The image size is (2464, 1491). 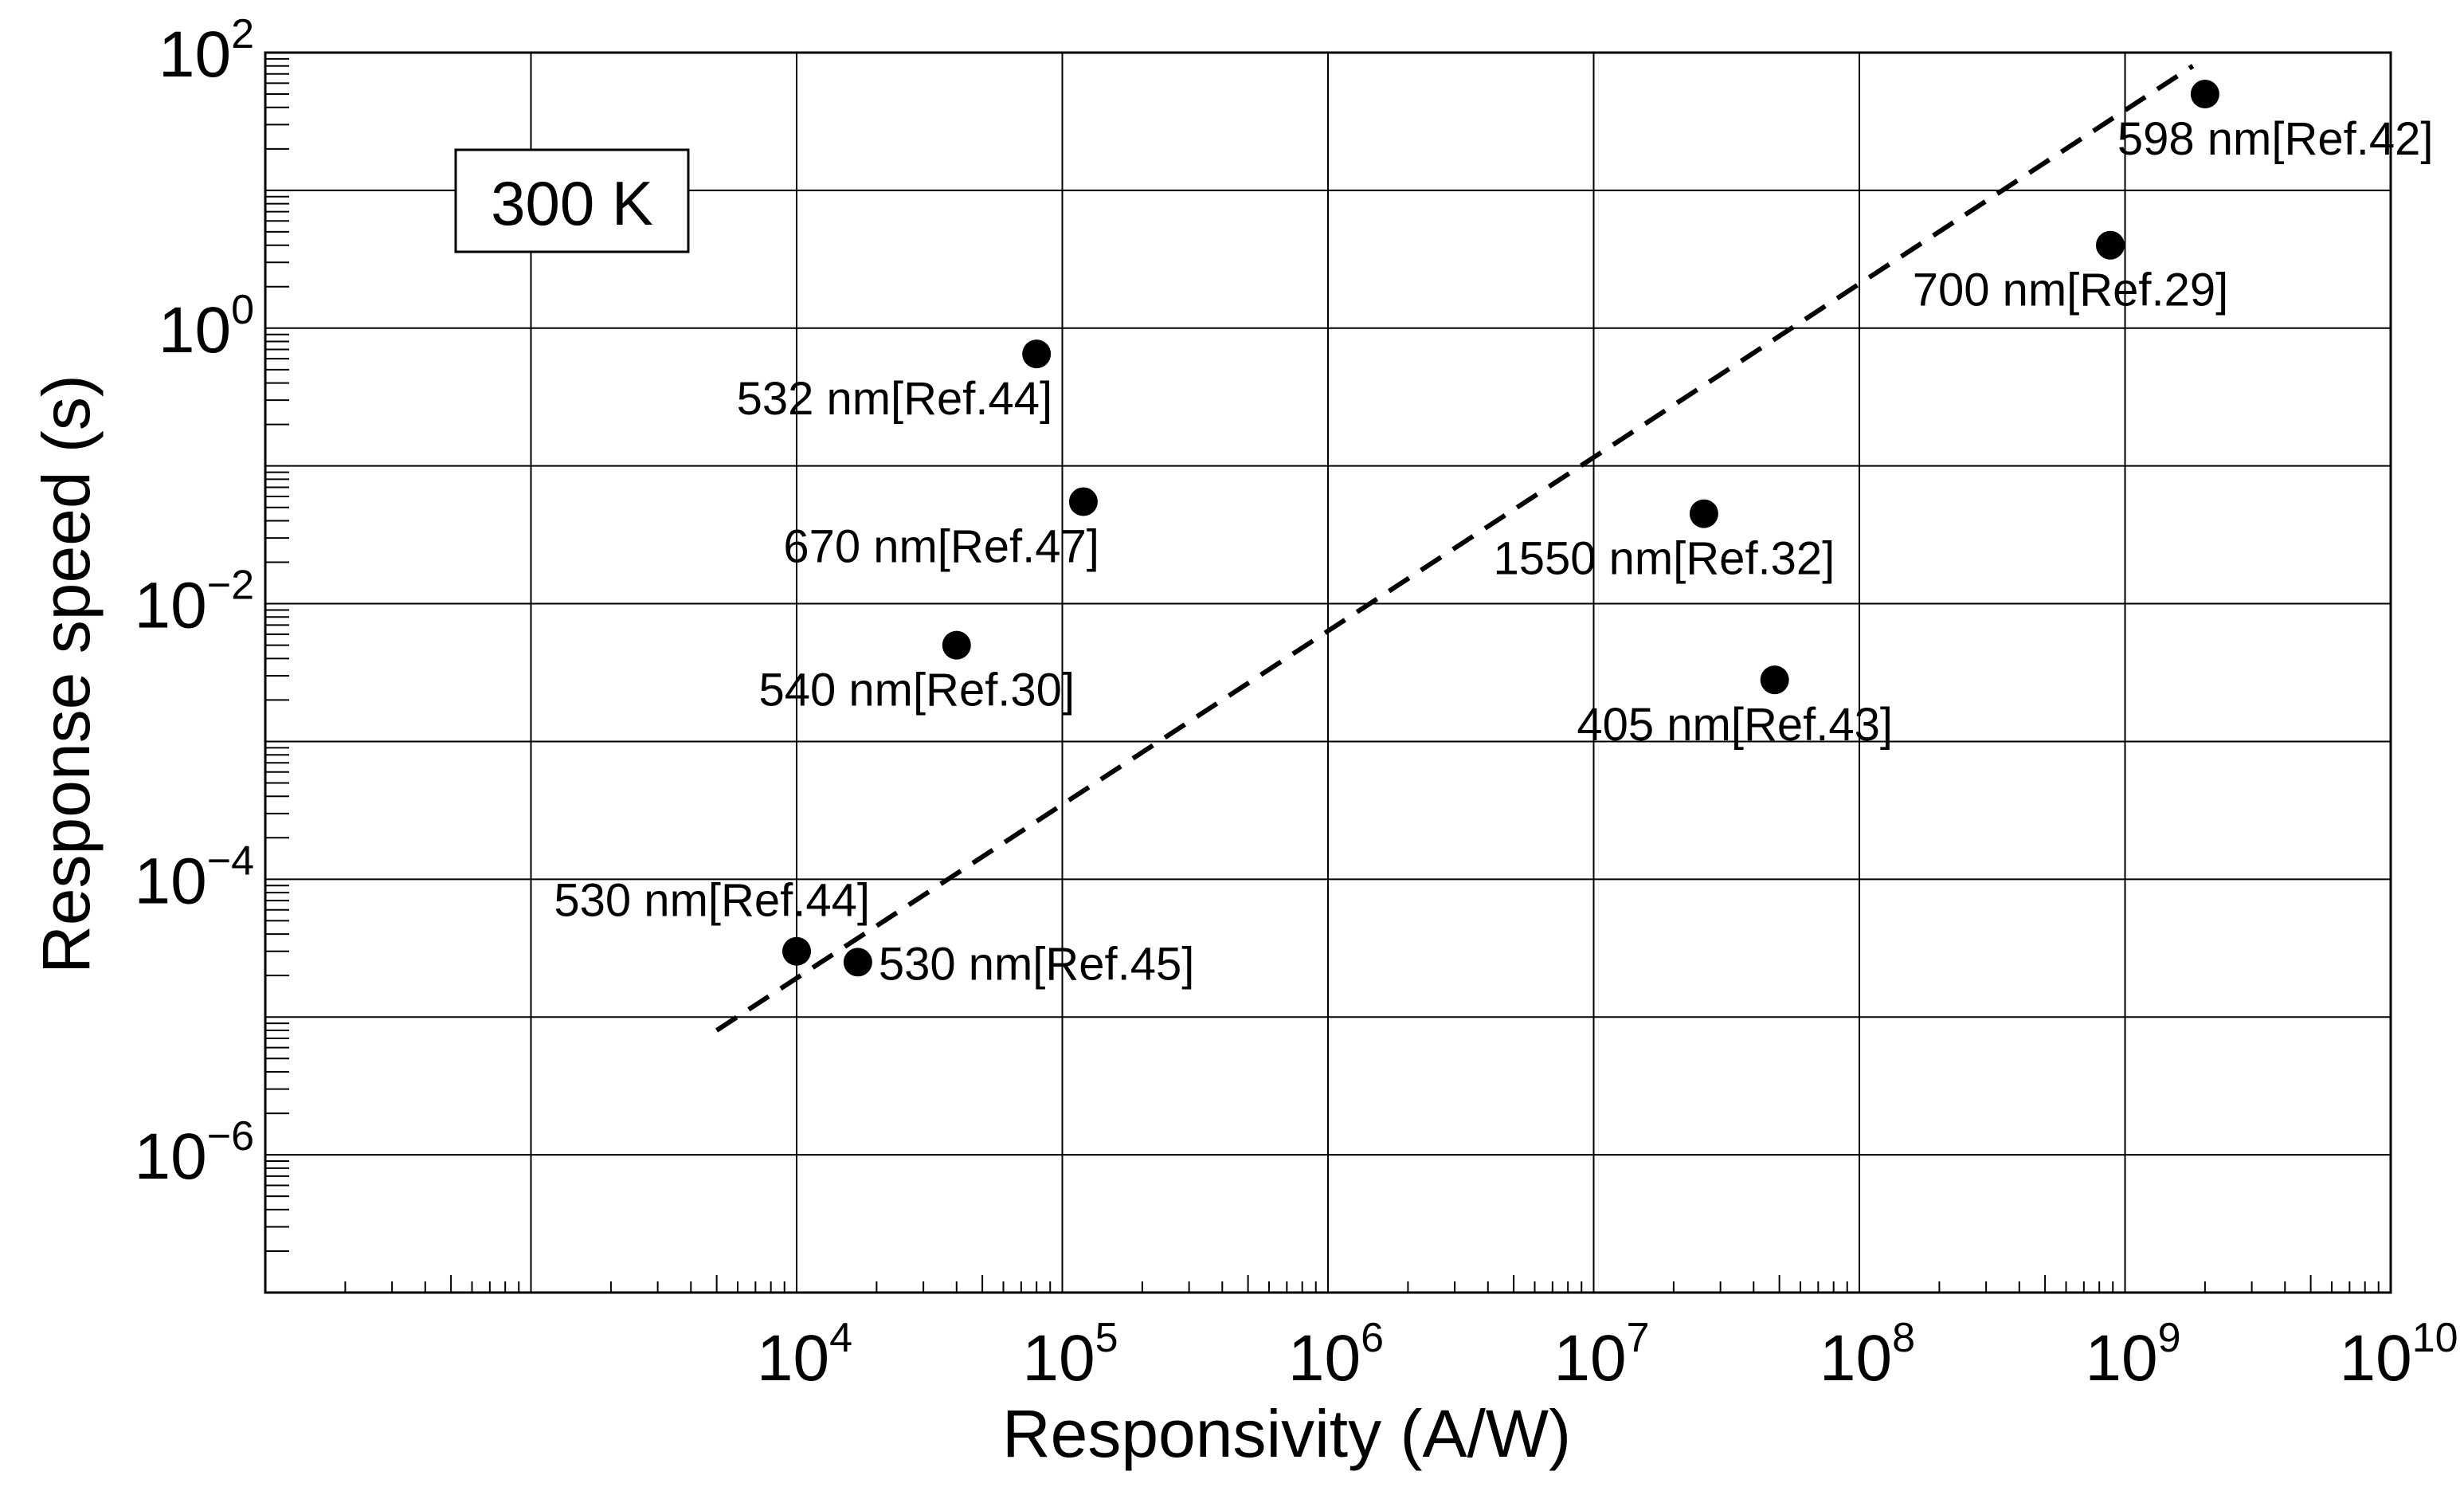 I want to click on annotation-text: 300 K, so click(x=572, y=203).